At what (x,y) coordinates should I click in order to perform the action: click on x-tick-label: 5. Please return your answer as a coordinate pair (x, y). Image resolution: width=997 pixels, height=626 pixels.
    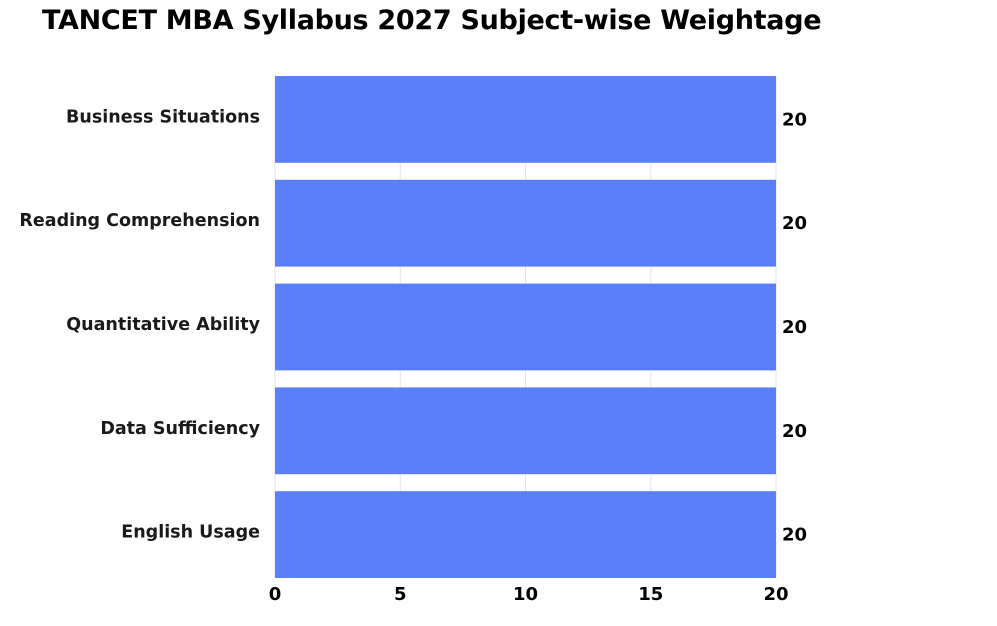
    Looking at the image, I should click on (400, 594).